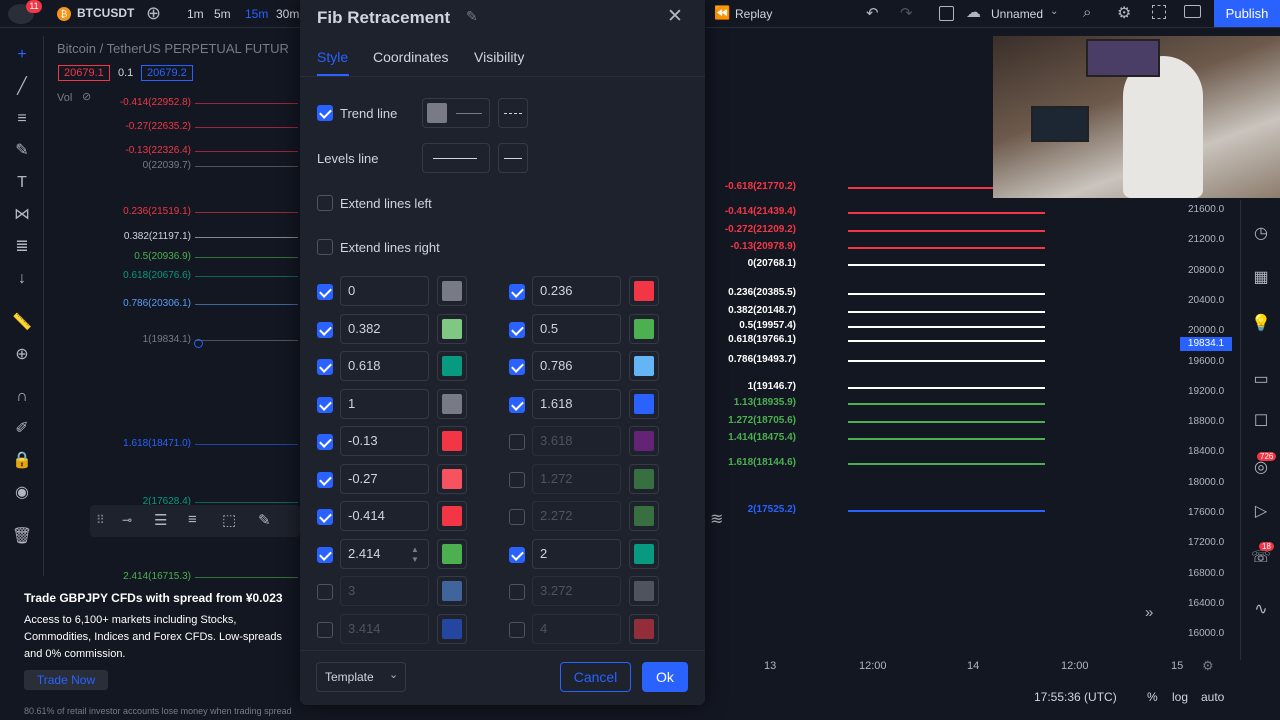 The width and height of the screenshot is (1280, 720). What do you see at coordinates (576, 478) in the screenshot?
I see `level-value-input: 1.272` at bounding box center [576, 478].